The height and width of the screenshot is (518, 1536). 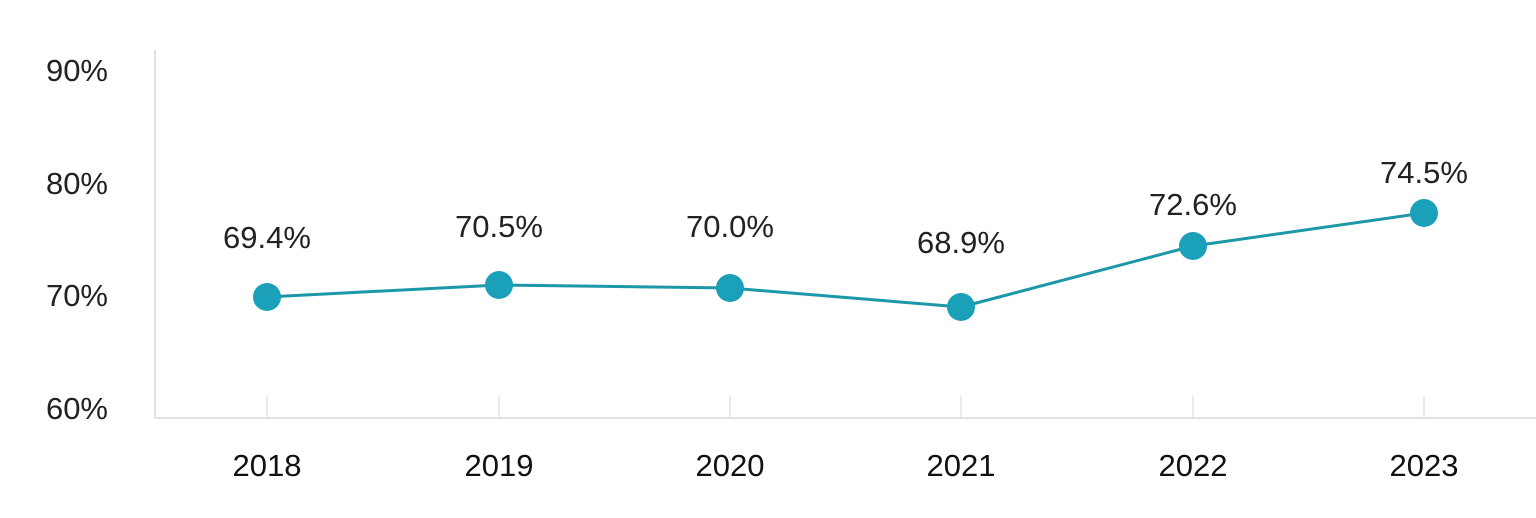 I want to click on series-path, so click(x=845, y=260).